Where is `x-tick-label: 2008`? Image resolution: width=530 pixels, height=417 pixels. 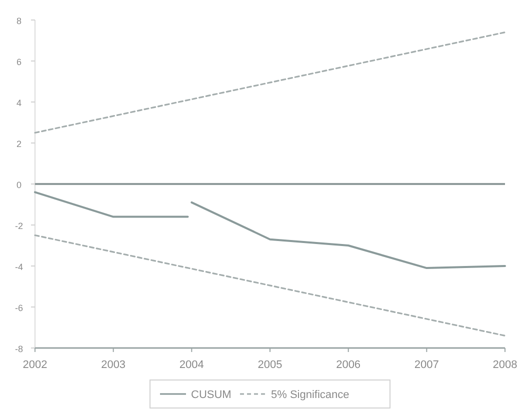
x-tick-label: 2008 is located at coordinates (505, 365).